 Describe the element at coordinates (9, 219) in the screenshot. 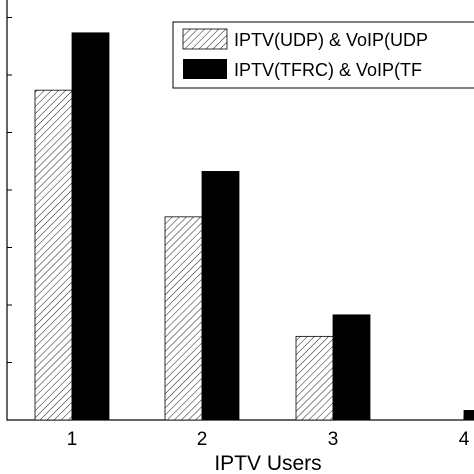

I see `y-axis-ticks` at that location.